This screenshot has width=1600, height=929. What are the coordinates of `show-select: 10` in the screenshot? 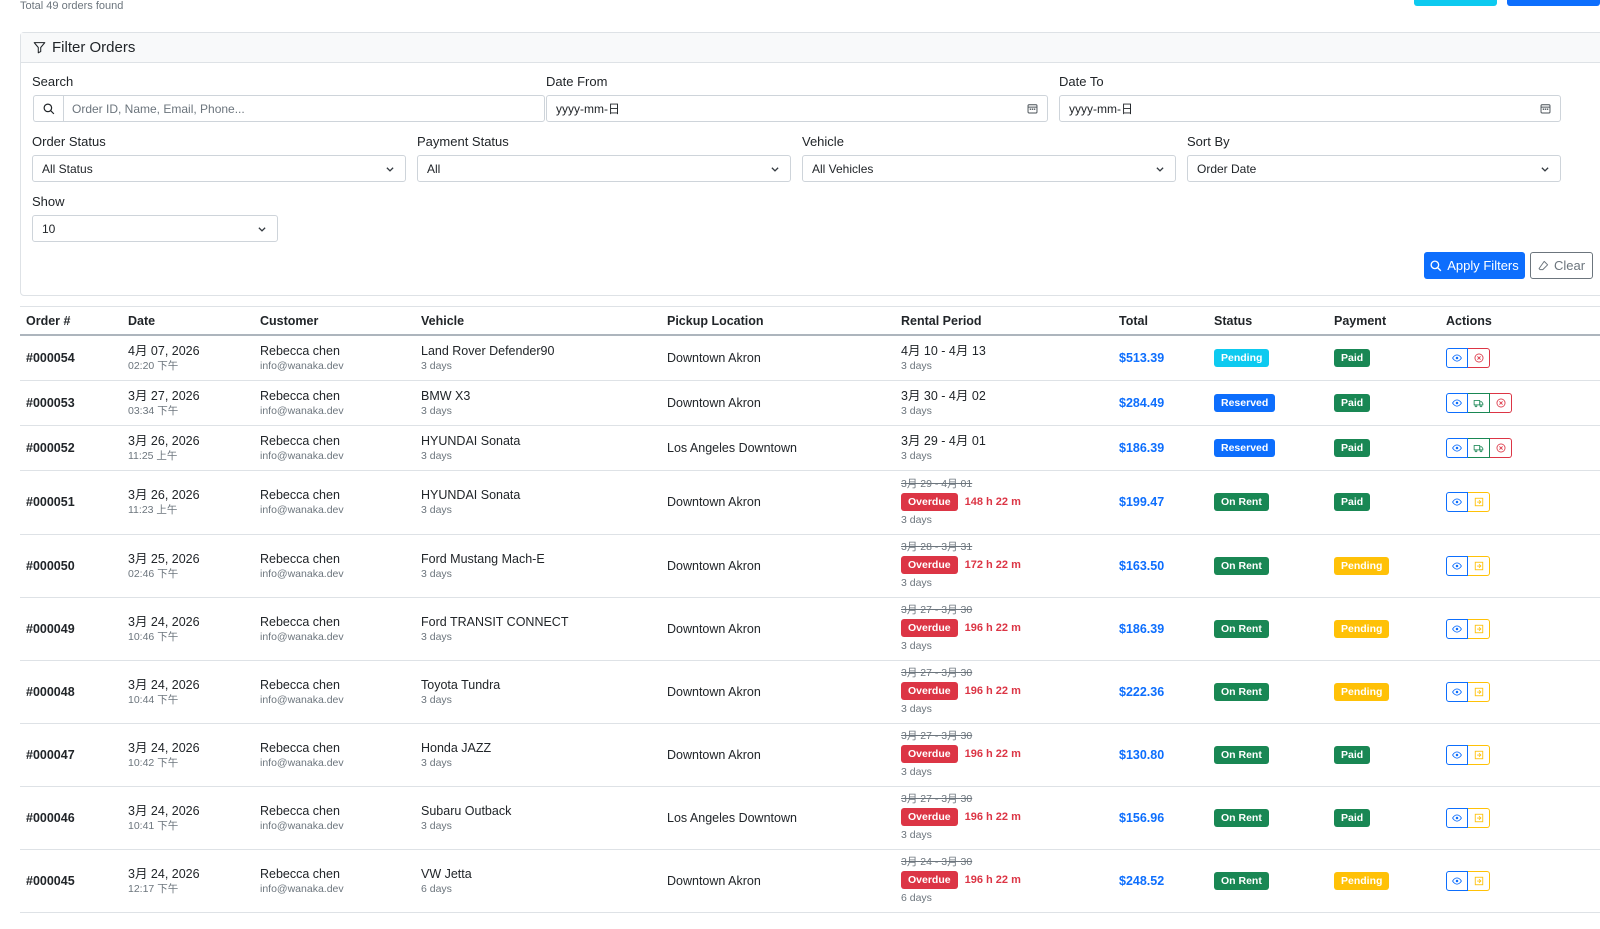 It's located at (155, 228).